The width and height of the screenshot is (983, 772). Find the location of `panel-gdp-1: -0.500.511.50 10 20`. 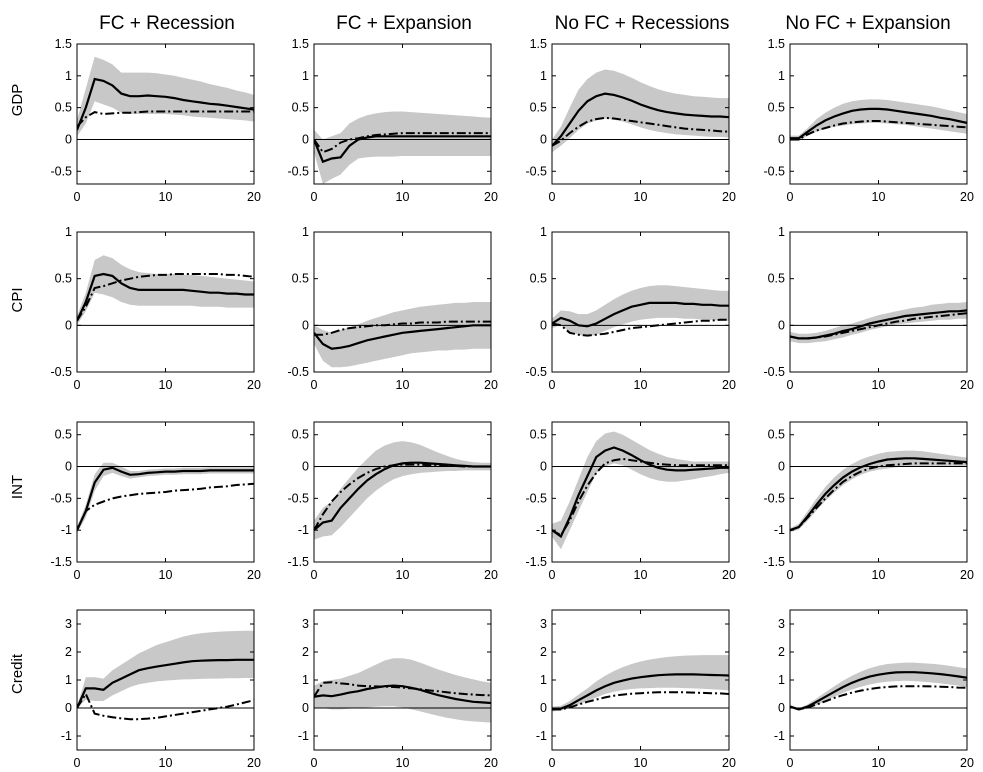

panel-gdp-1: -0.500.511.50 10 20 is located at coordinates (155, 120).